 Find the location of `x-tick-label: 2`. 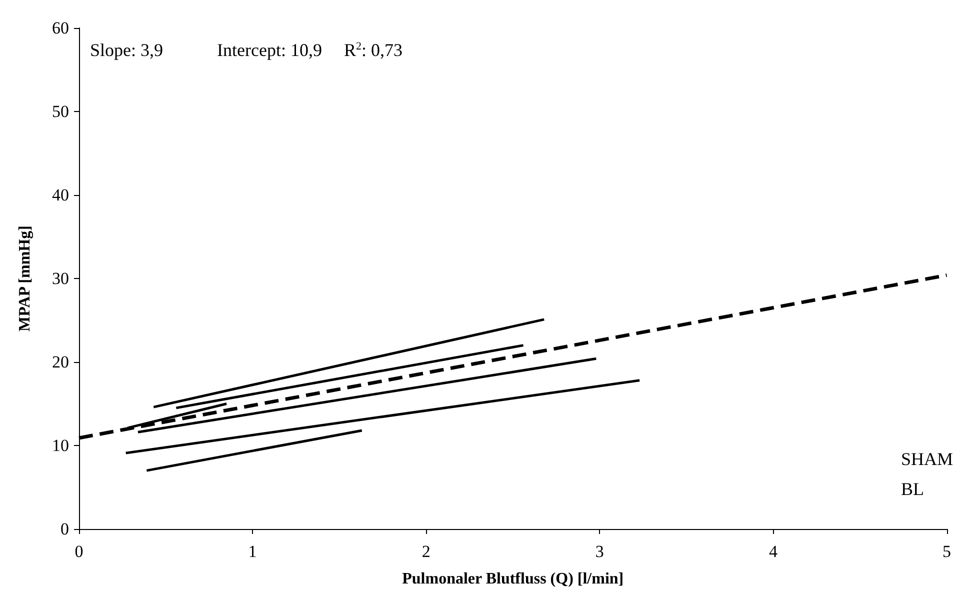

x-tick-label: 2 is located at coordinates (426, 551).